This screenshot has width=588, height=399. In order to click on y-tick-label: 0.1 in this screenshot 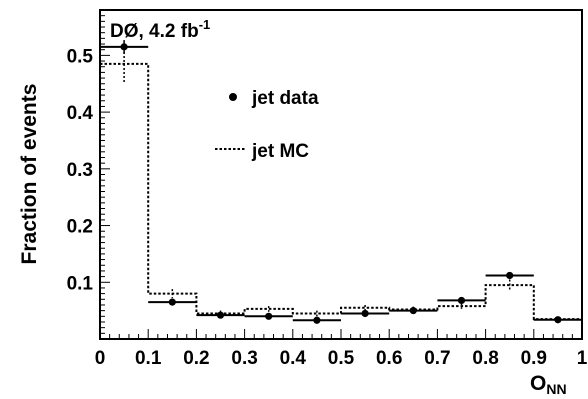, I will do `click(80, 283)`.